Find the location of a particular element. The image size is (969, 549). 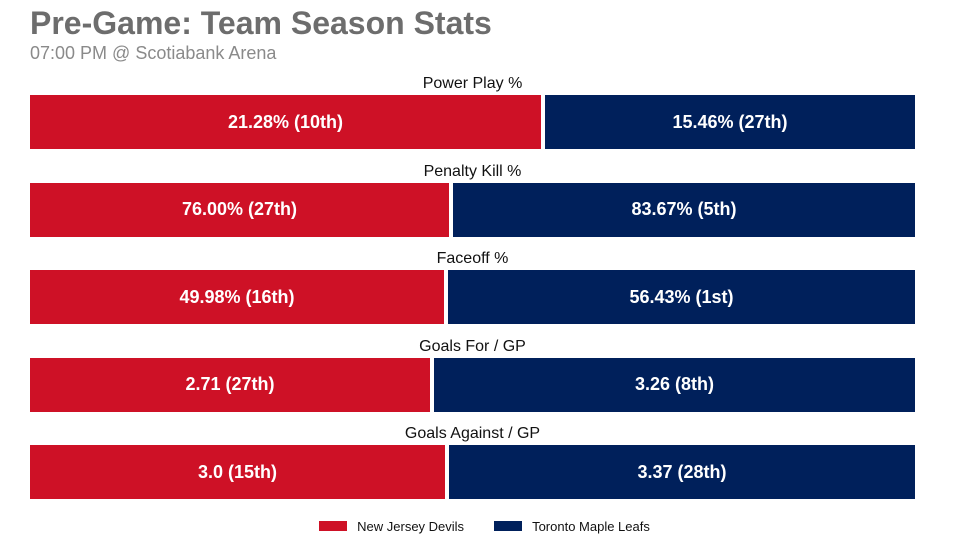

metric-label: Goals Against / GP is located at coordinates (472, 433).